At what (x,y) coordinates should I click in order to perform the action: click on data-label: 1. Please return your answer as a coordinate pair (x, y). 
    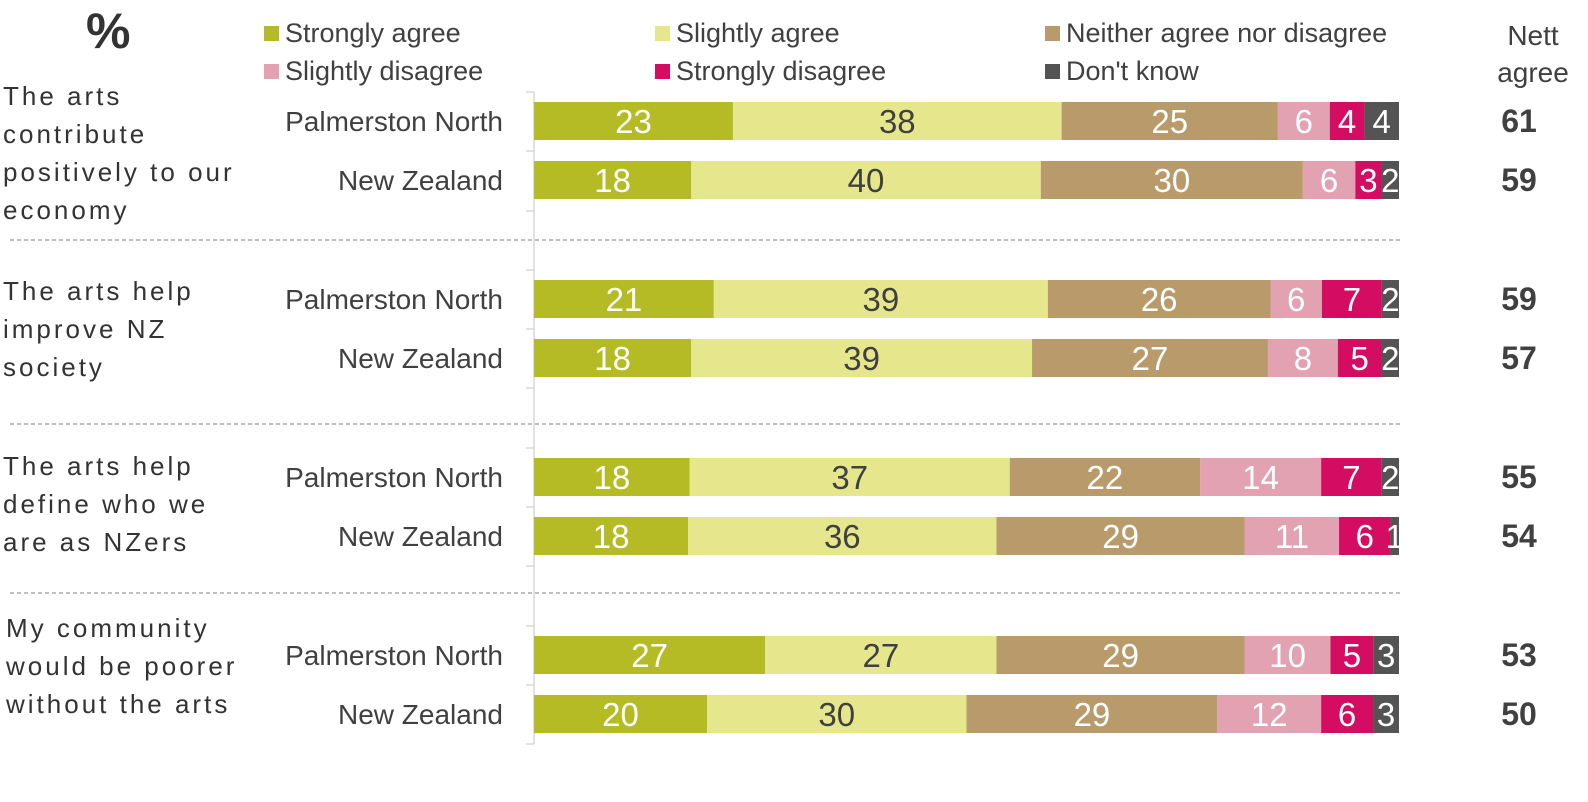
    Looking at the image, I should click on (1395, 536).